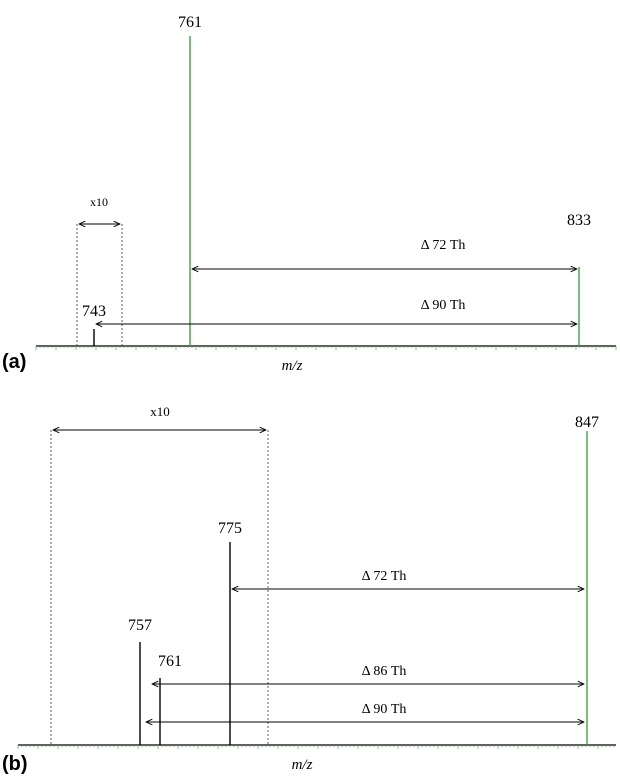  I want to click on panel-b-peak-label-757: 757, so click(140, 625).